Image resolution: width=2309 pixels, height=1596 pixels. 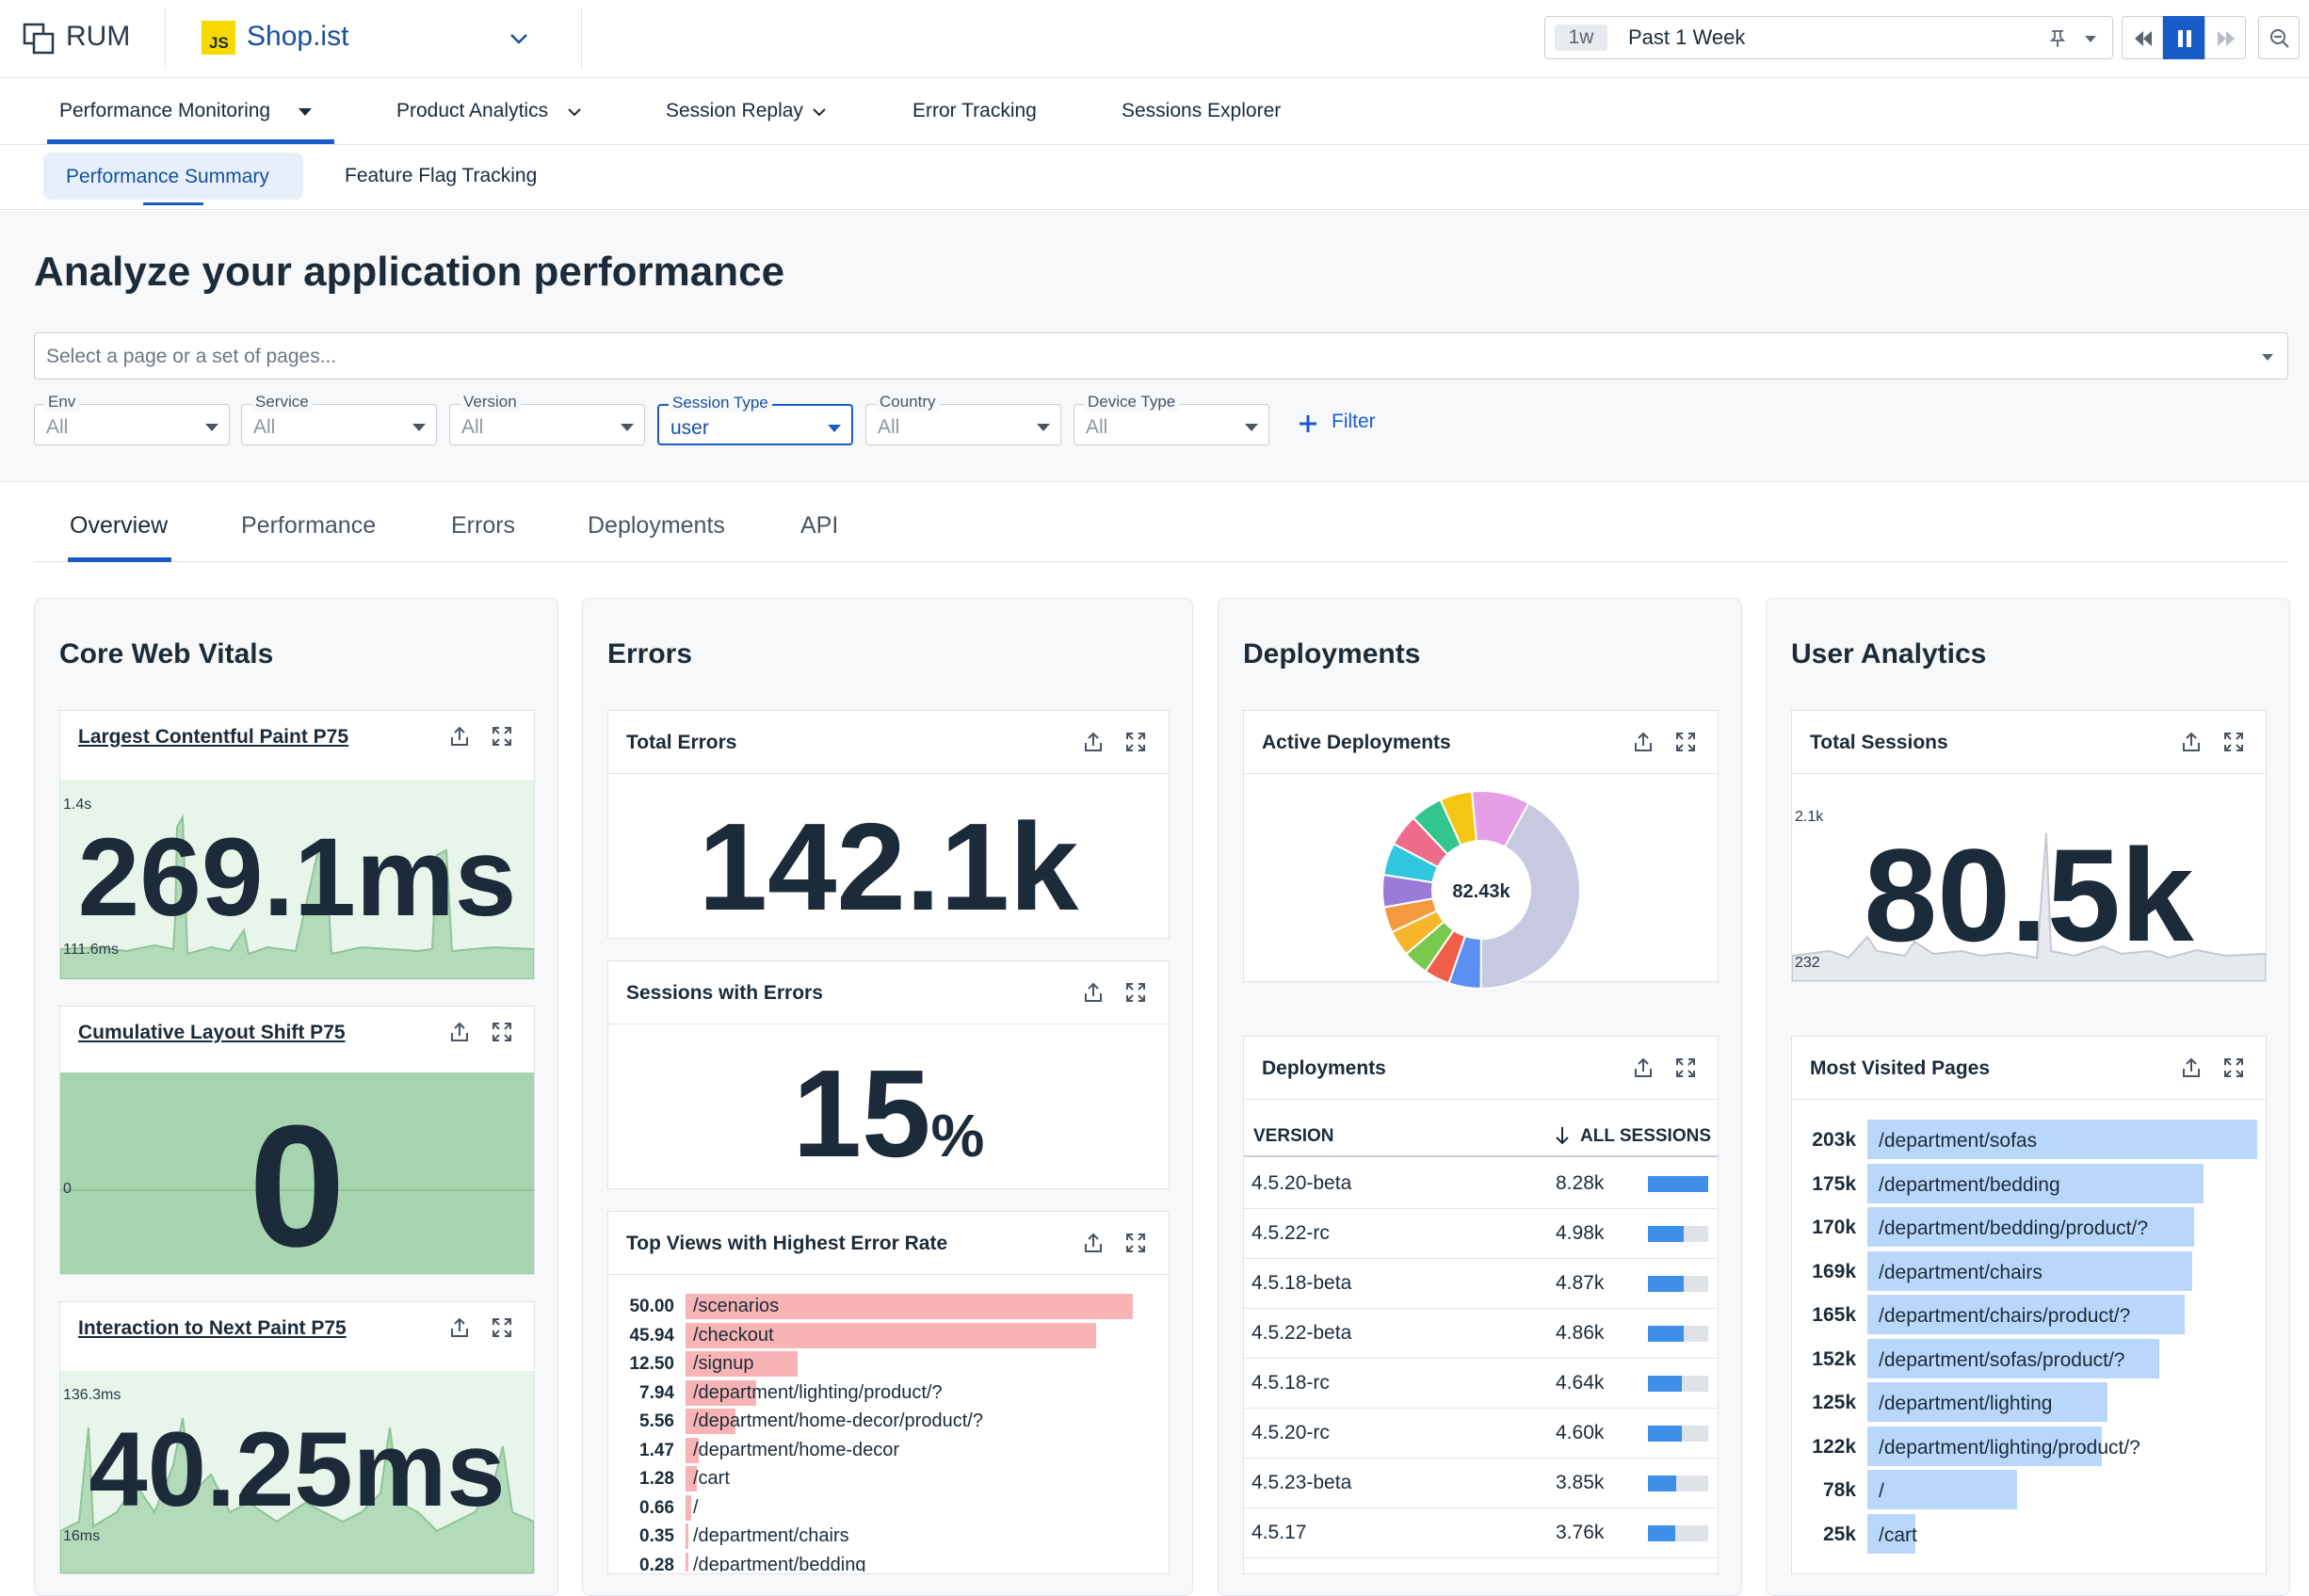 I want to click on env-filter: Env All, so click(x=132, y=419).